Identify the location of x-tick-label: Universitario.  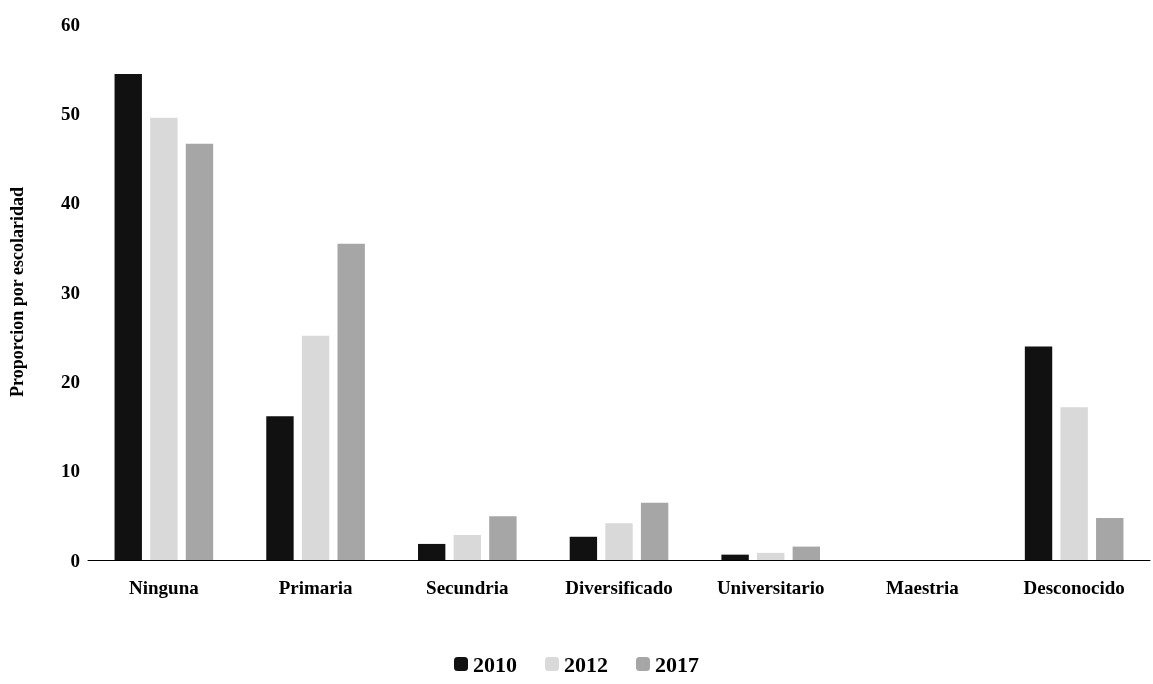
(770, 587).